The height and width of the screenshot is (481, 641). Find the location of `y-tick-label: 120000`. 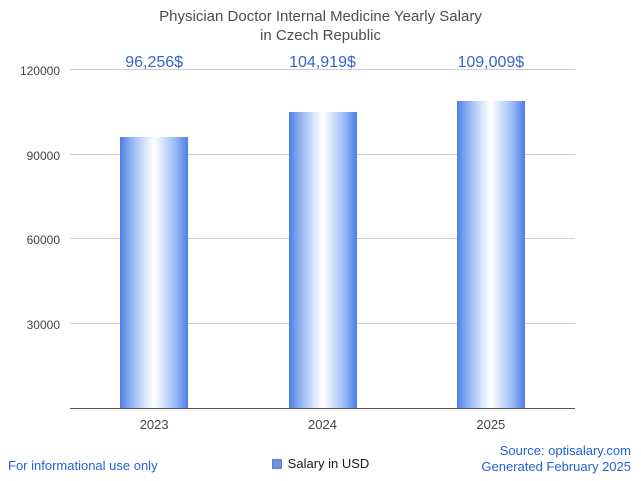

y-tick-label: 120000 is located at coordinates (39, 71).